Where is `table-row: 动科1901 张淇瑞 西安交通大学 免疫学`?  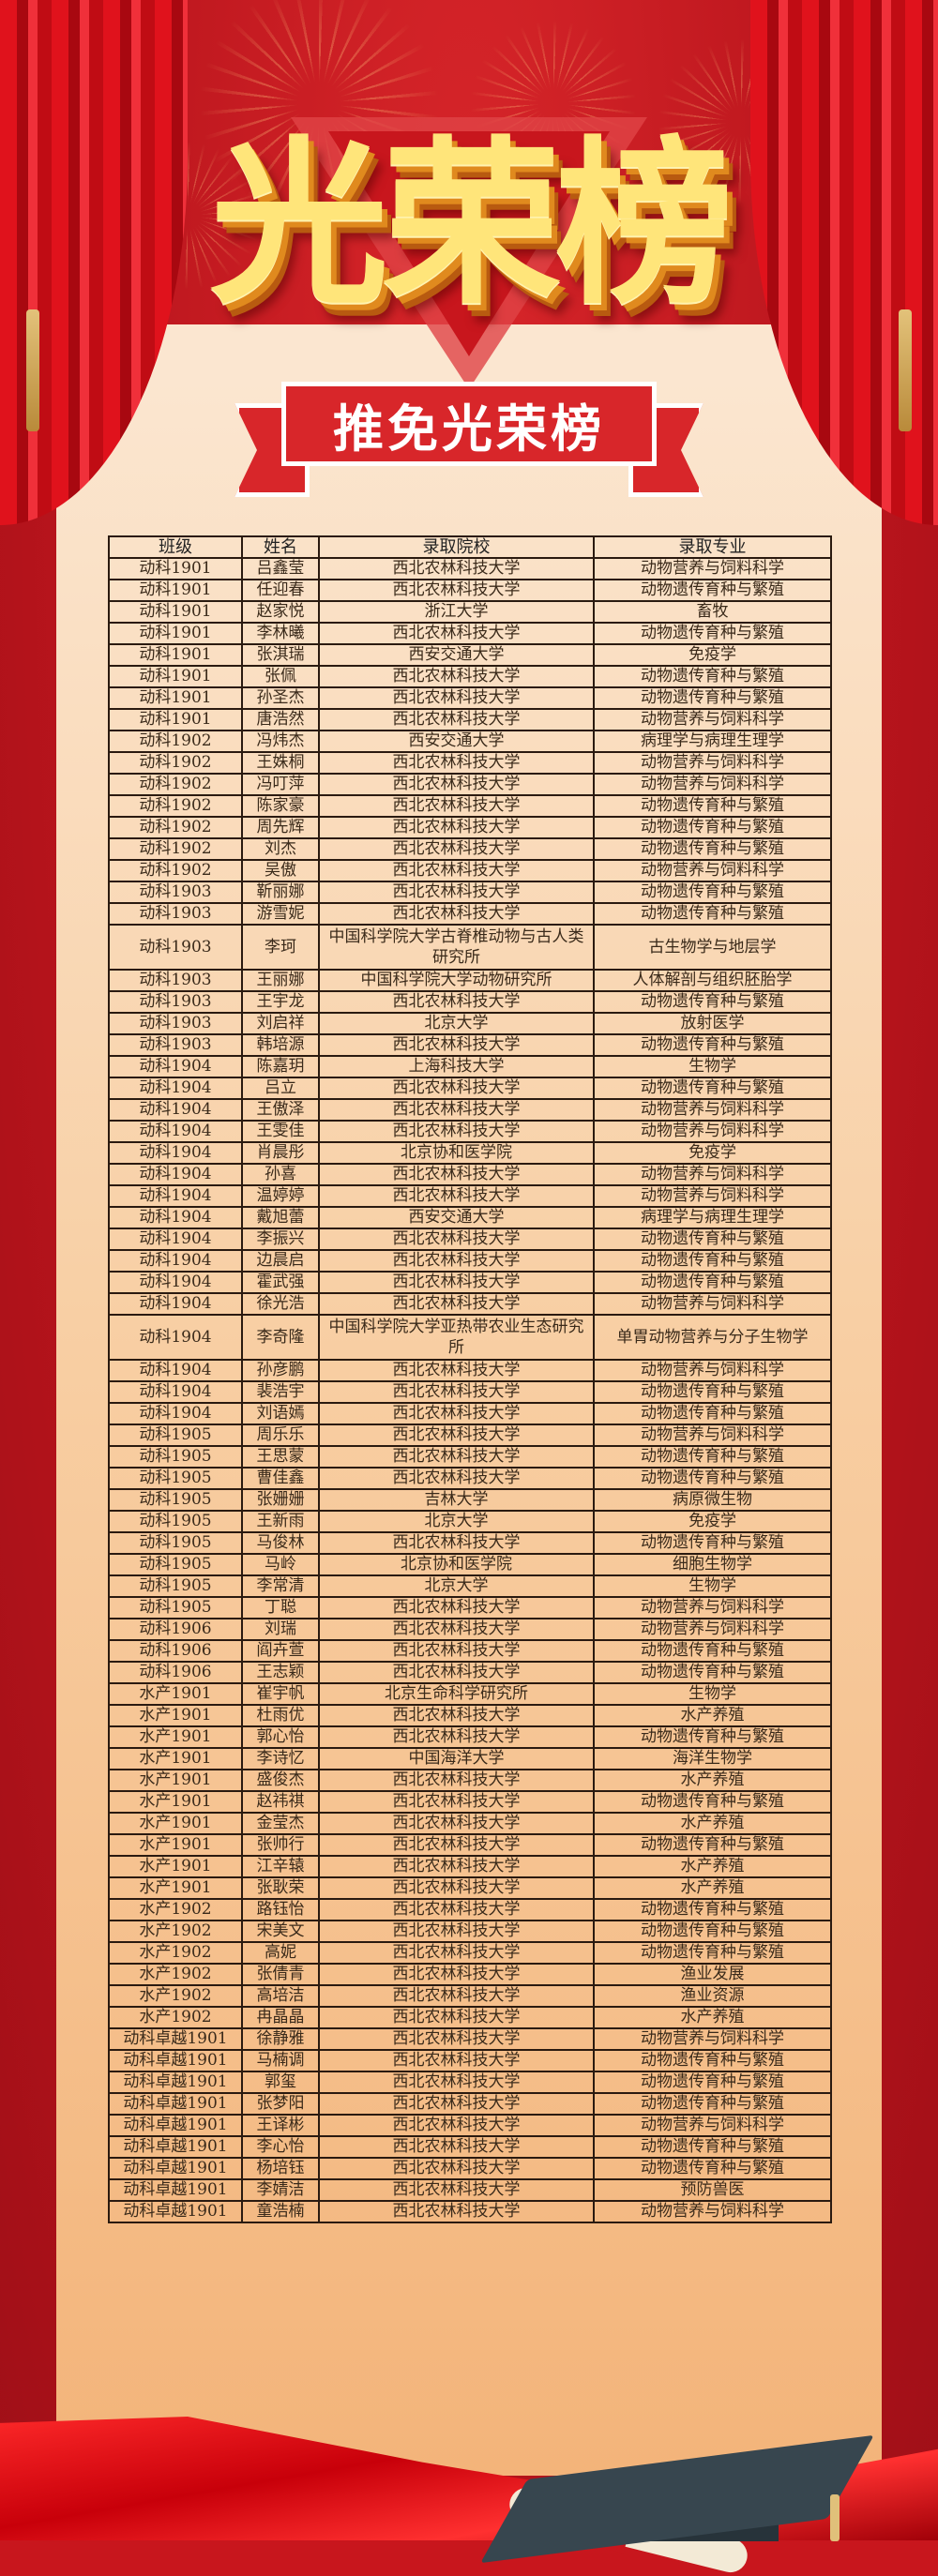 table-row: 动科1901 张淇瑞 西安交通大学 免疫学 is located at coordinates (470, 655).